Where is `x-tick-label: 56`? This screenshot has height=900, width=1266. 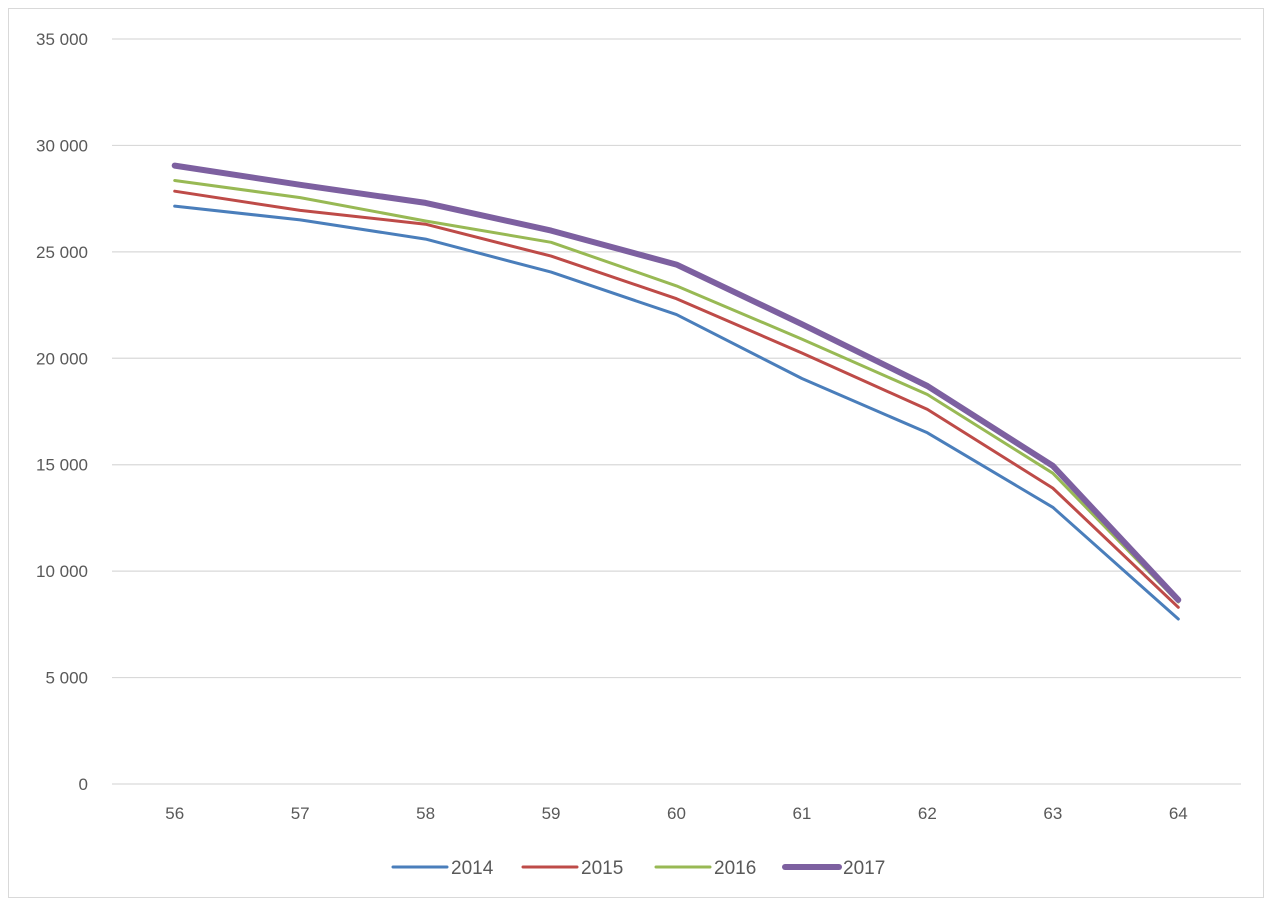 x-tick-label: 56 is located at coordinates (174, 813).